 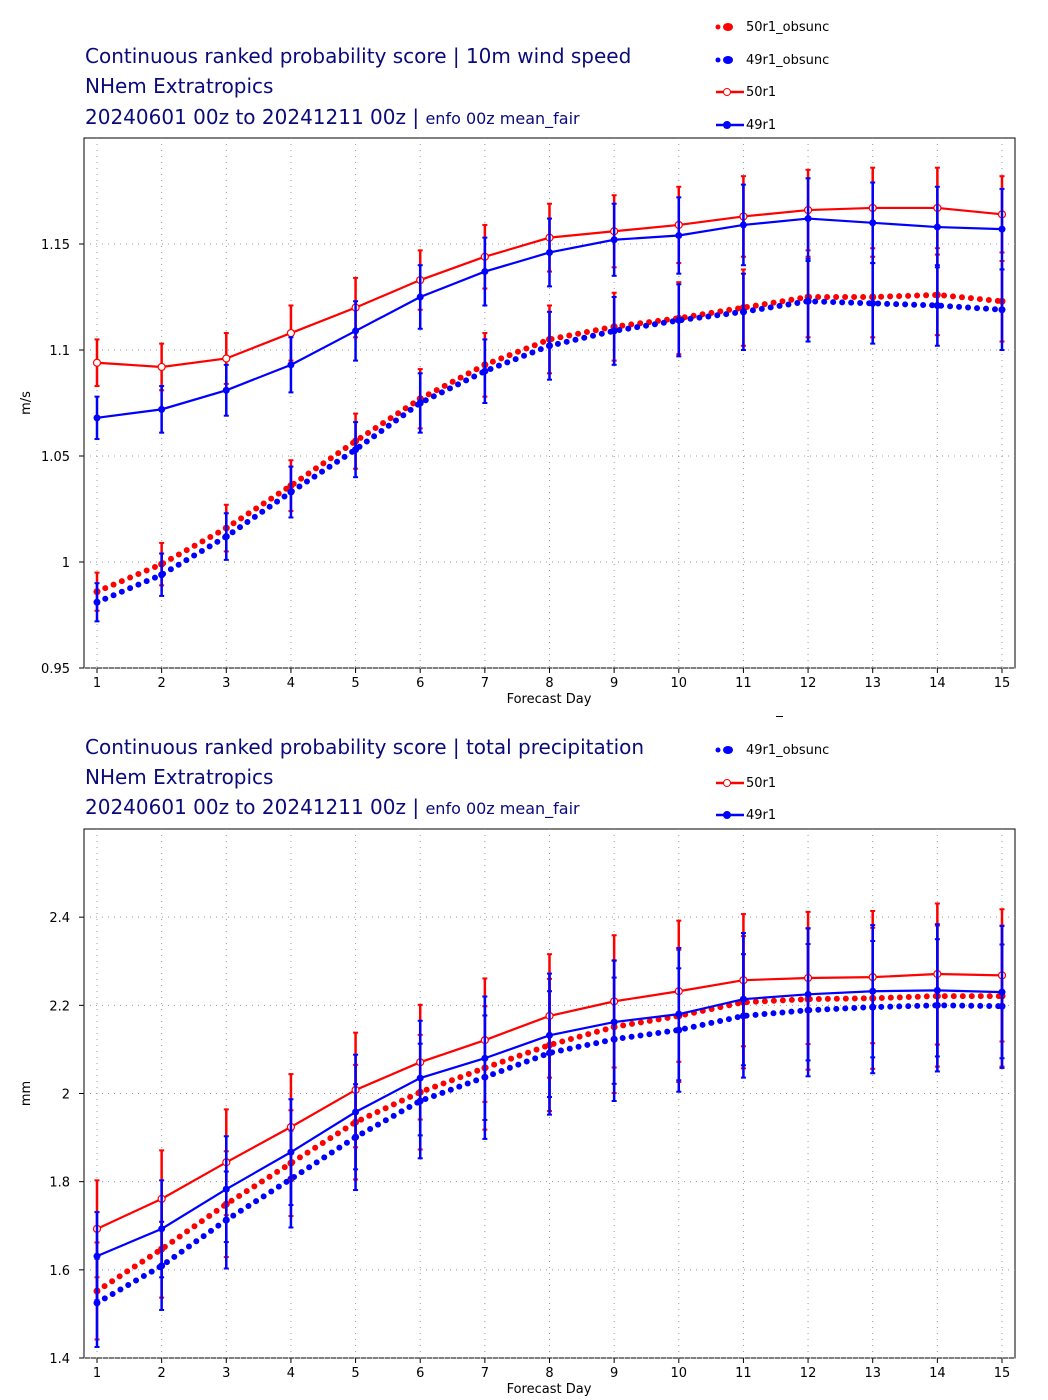 I want to click on chart1-legend: 50r1_obsunc 49r1_obsunc 50r1 49r1, so click(x=771, y=85).